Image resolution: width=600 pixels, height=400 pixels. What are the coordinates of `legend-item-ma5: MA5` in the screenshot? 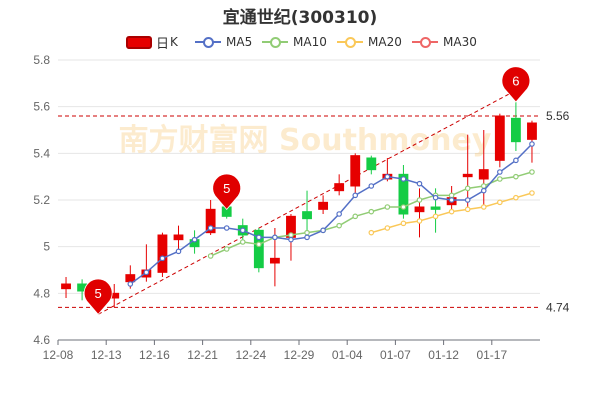 It's located at (223, 42).